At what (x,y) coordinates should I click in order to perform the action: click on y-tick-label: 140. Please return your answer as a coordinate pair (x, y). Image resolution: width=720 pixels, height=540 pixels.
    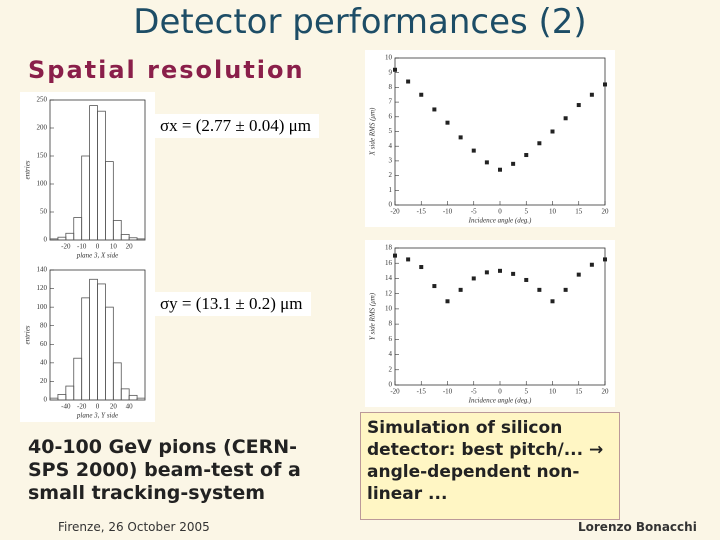
    Looking at the image, I should click on (42, 270).